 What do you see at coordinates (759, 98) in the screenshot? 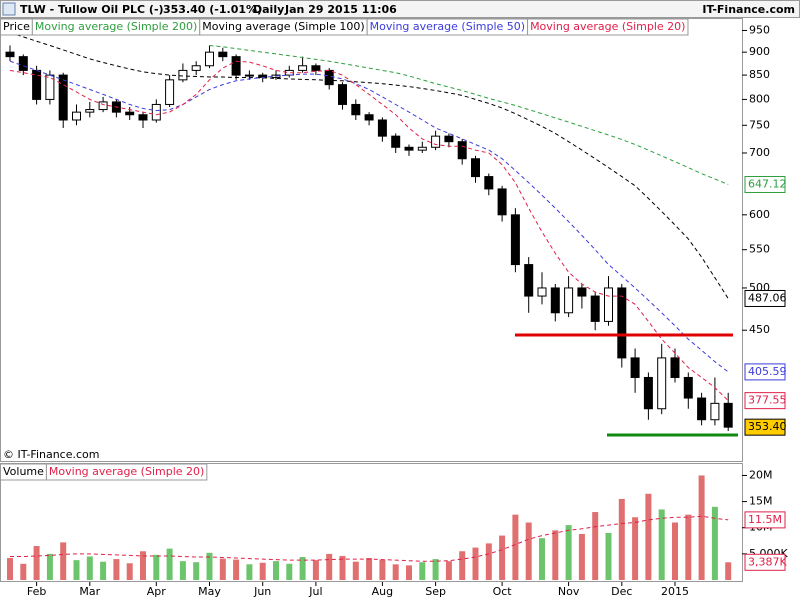
I see `y-tick-label: 800` at bounding box center [759, 98].